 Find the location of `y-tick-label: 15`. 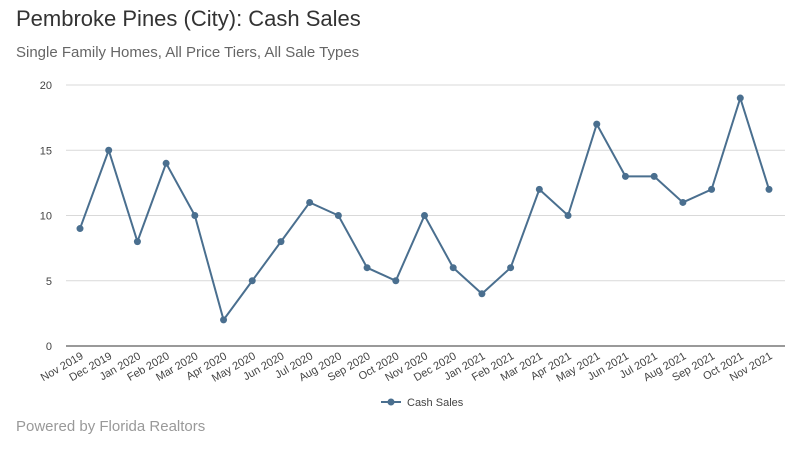

y-tick-label: 15 is located at coordinates (46, 151).